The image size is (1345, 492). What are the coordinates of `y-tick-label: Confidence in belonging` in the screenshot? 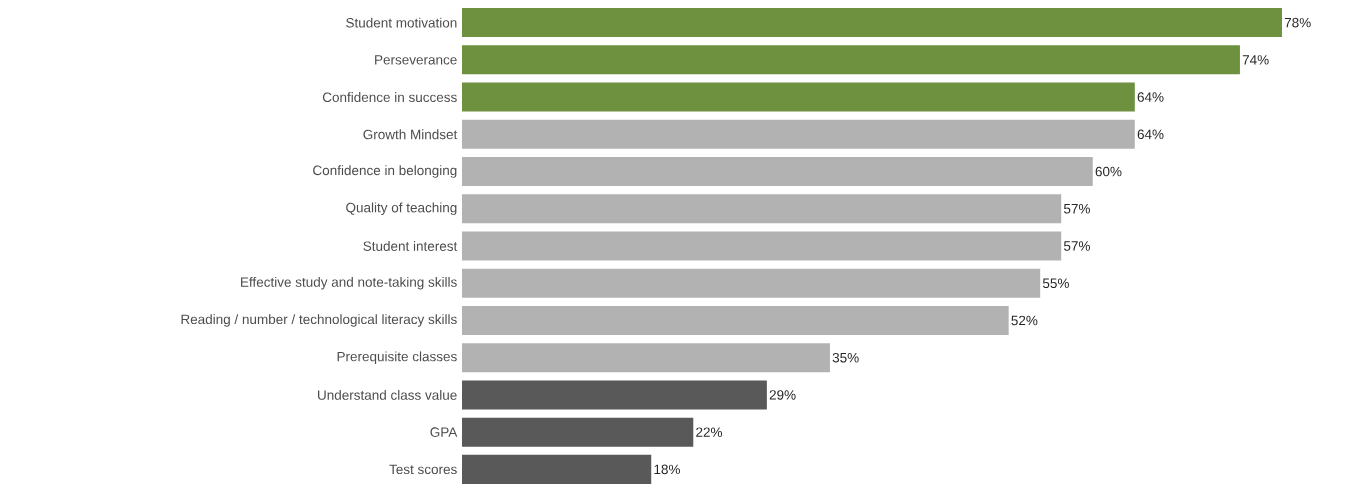 It's located at (385, 171).